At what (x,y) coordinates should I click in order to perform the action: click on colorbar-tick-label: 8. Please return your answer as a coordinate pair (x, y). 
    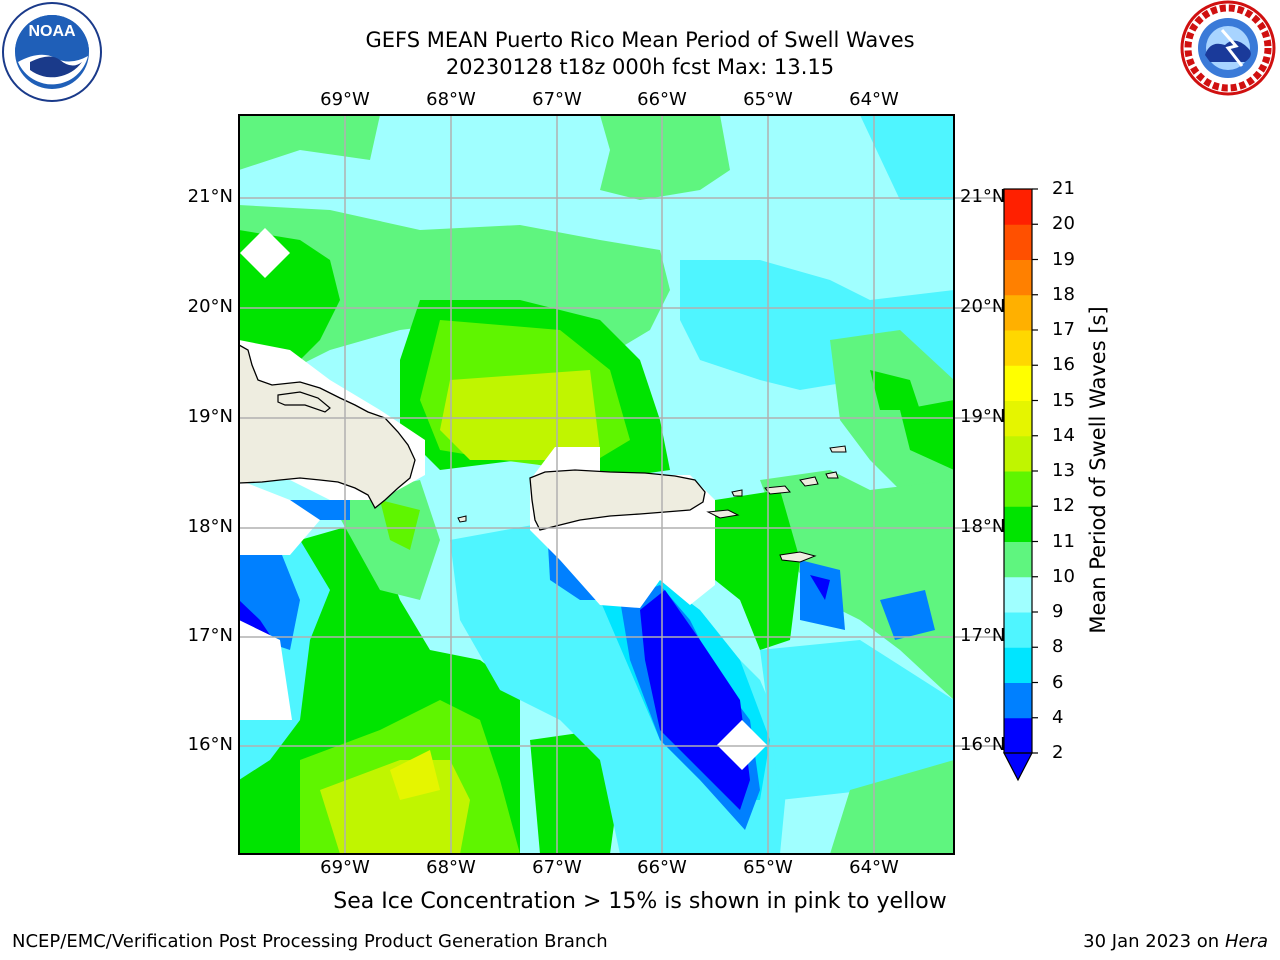
    Looking at the image, I should click on (1058, 647).